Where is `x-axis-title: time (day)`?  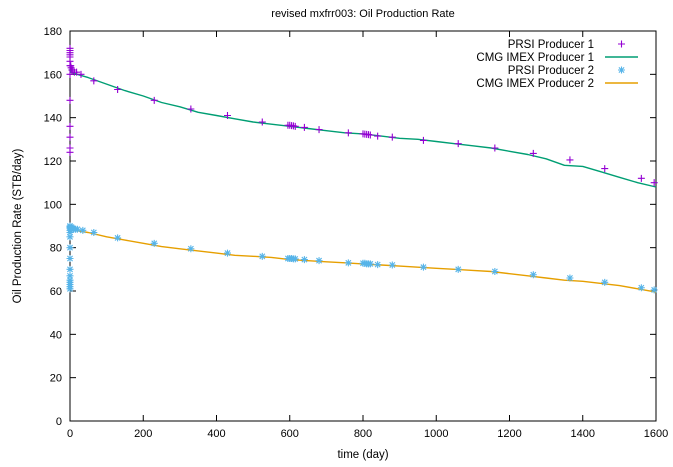
x-axis-title: time (day) is located at coordinates (362, 455).